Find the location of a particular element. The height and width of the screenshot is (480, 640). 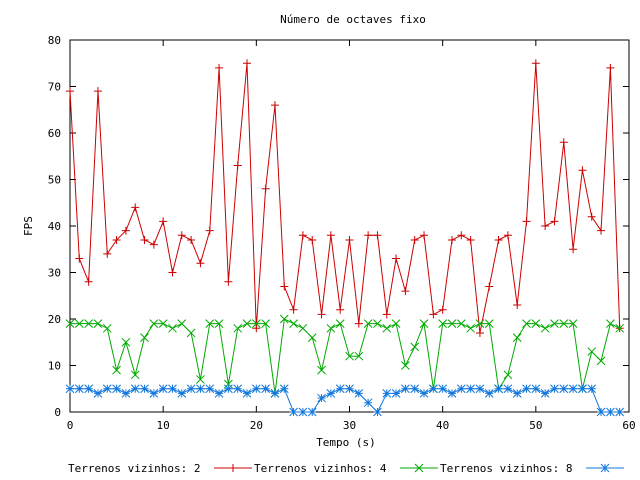

y-tick-label: 40 is located at coordinates (54, 226).